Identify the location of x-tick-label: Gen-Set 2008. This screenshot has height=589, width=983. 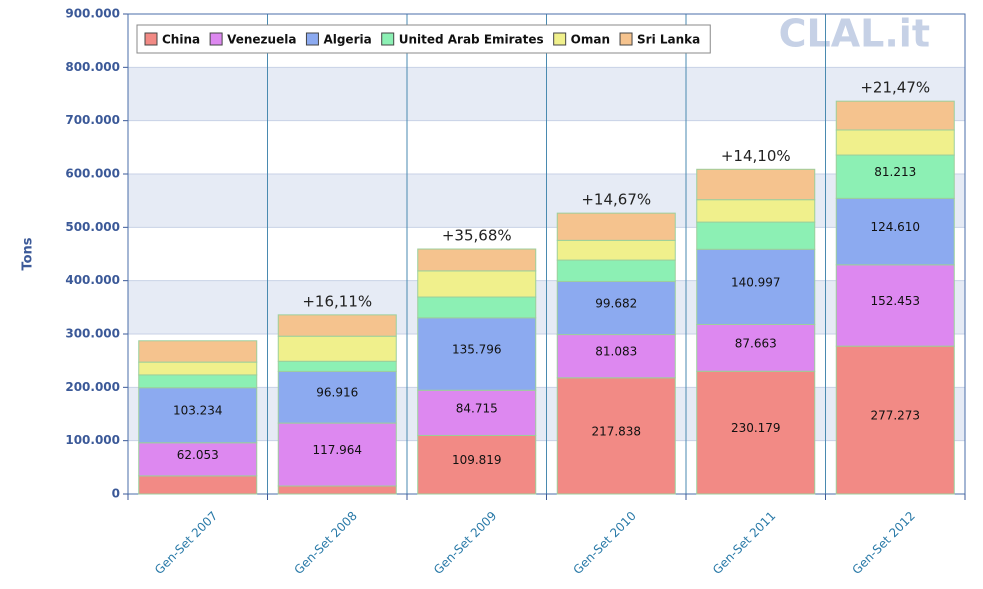
(325, 543).